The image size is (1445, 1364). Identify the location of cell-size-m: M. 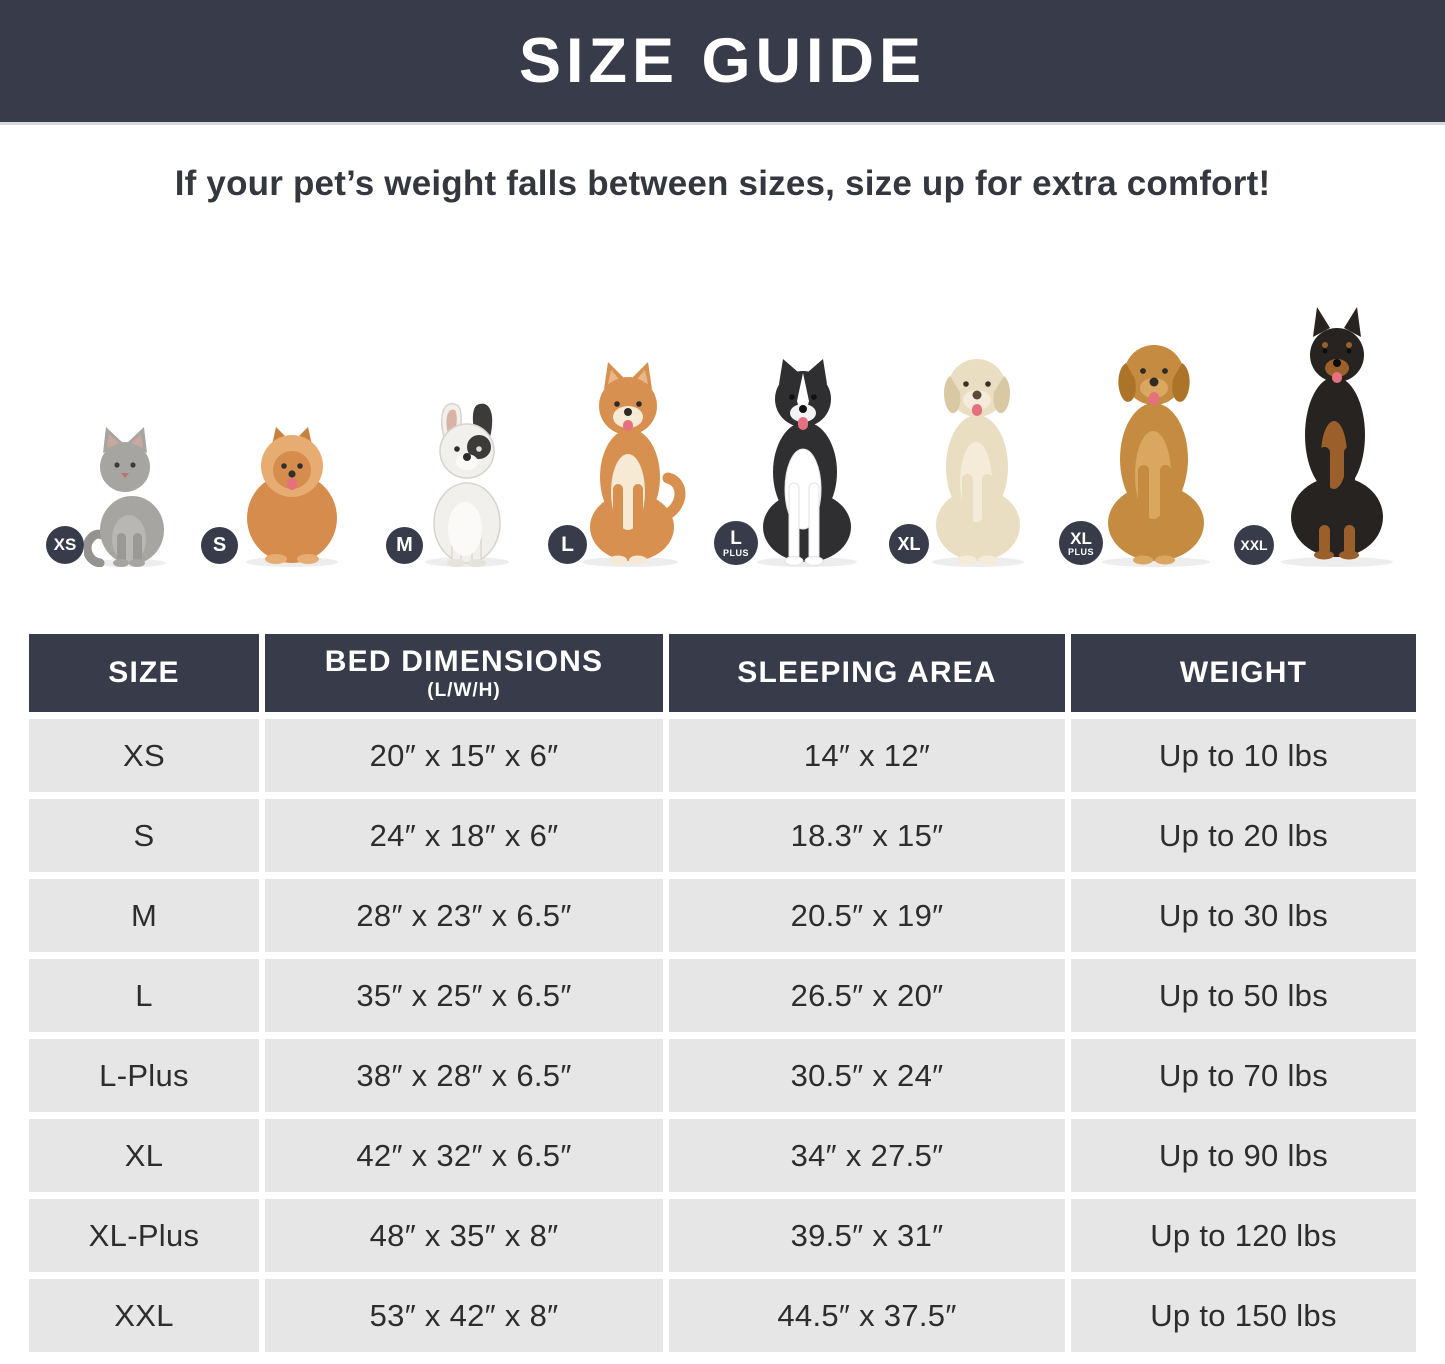
(144, 915).